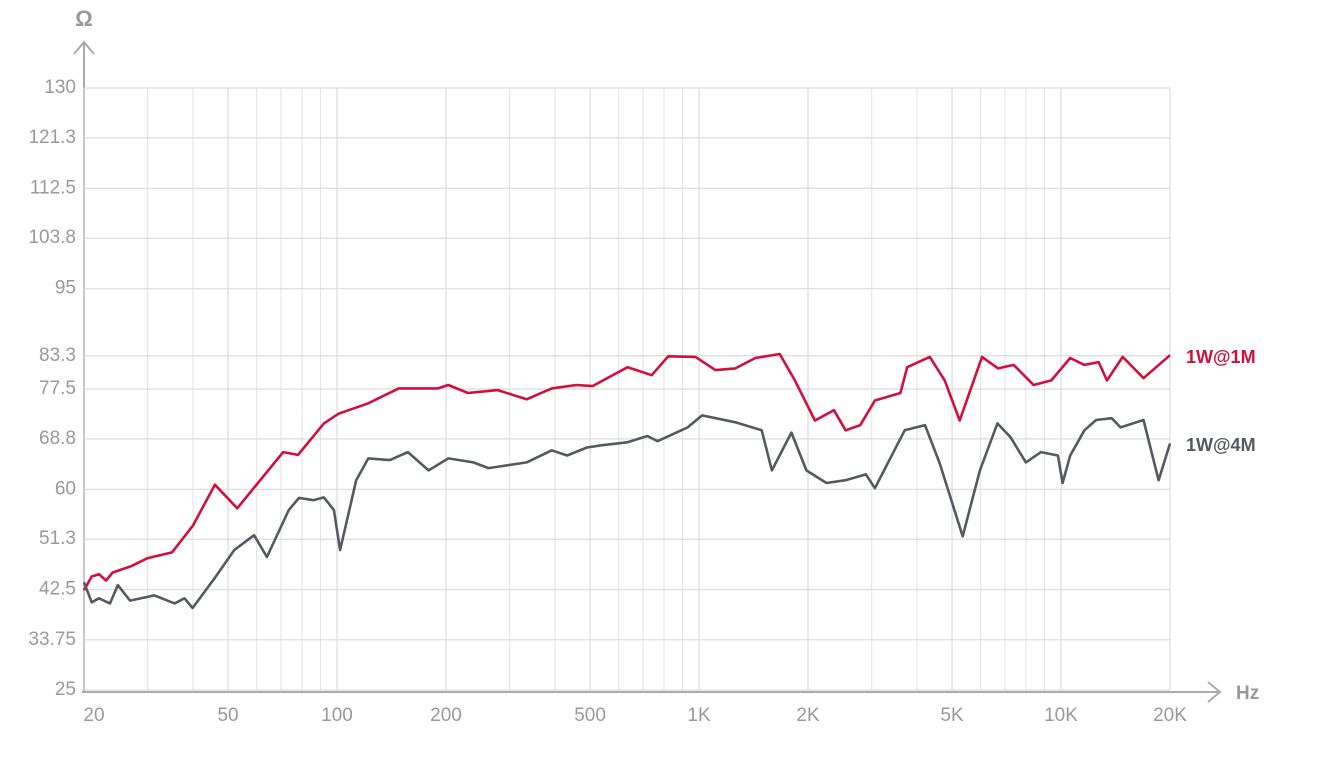 Image resolution: width=1320 pixels, height=781 pixels. What do you see at coordinates (952, 715) in the screenshot?
I see `x-tick-label: 5K` at bounding box center [952, 715].